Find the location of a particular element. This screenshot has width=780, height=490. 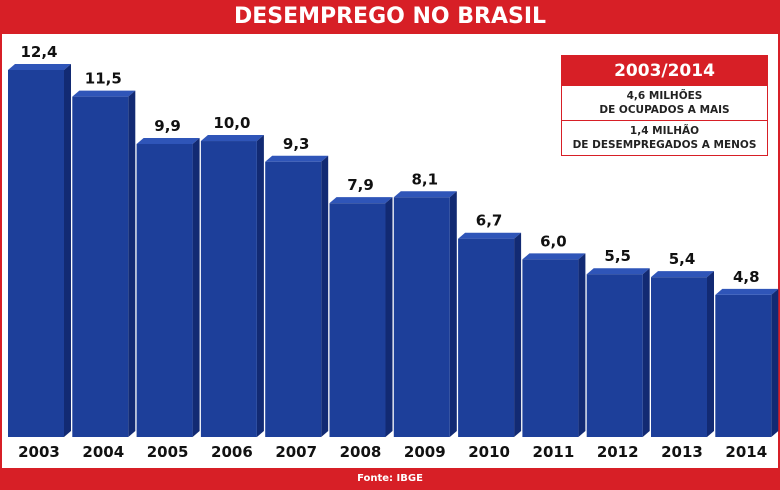

data-label: 6,0 is located at coordinates (553, 241).